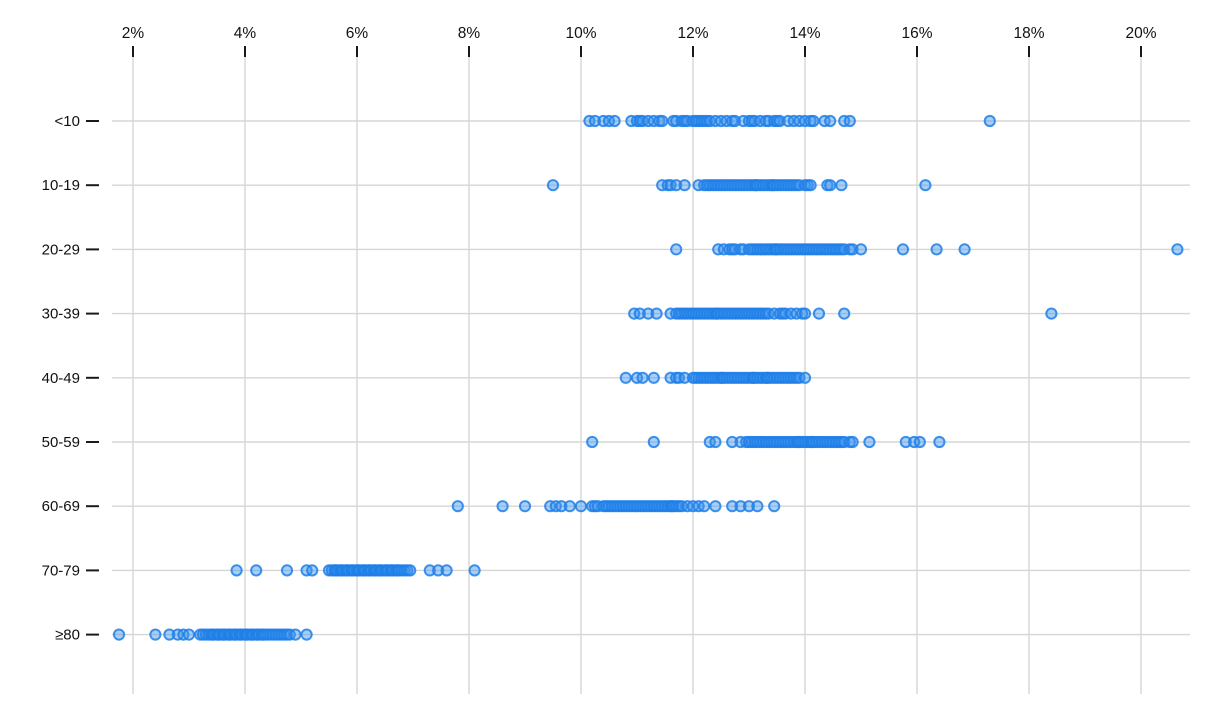 This screenshot has height=716, width=1216. Describe the element at coordinates (580, 33) in the screenshot. I see `x-tick-label: 10%` at that location.